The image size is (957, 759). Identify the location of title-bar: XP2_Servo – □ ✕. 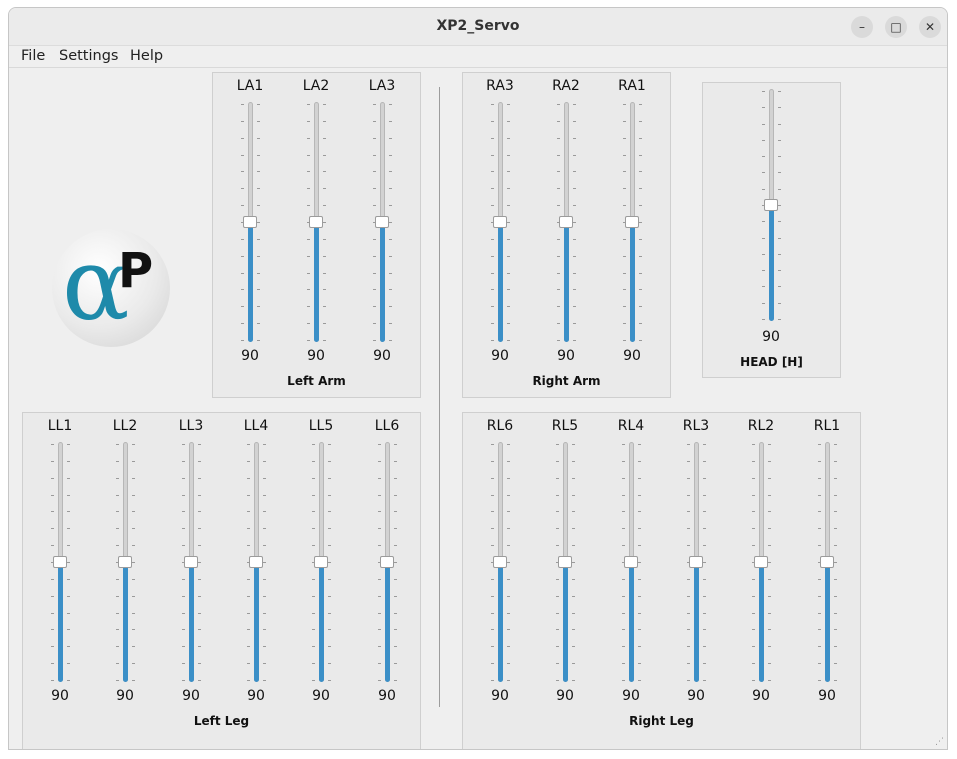
(478, 27).